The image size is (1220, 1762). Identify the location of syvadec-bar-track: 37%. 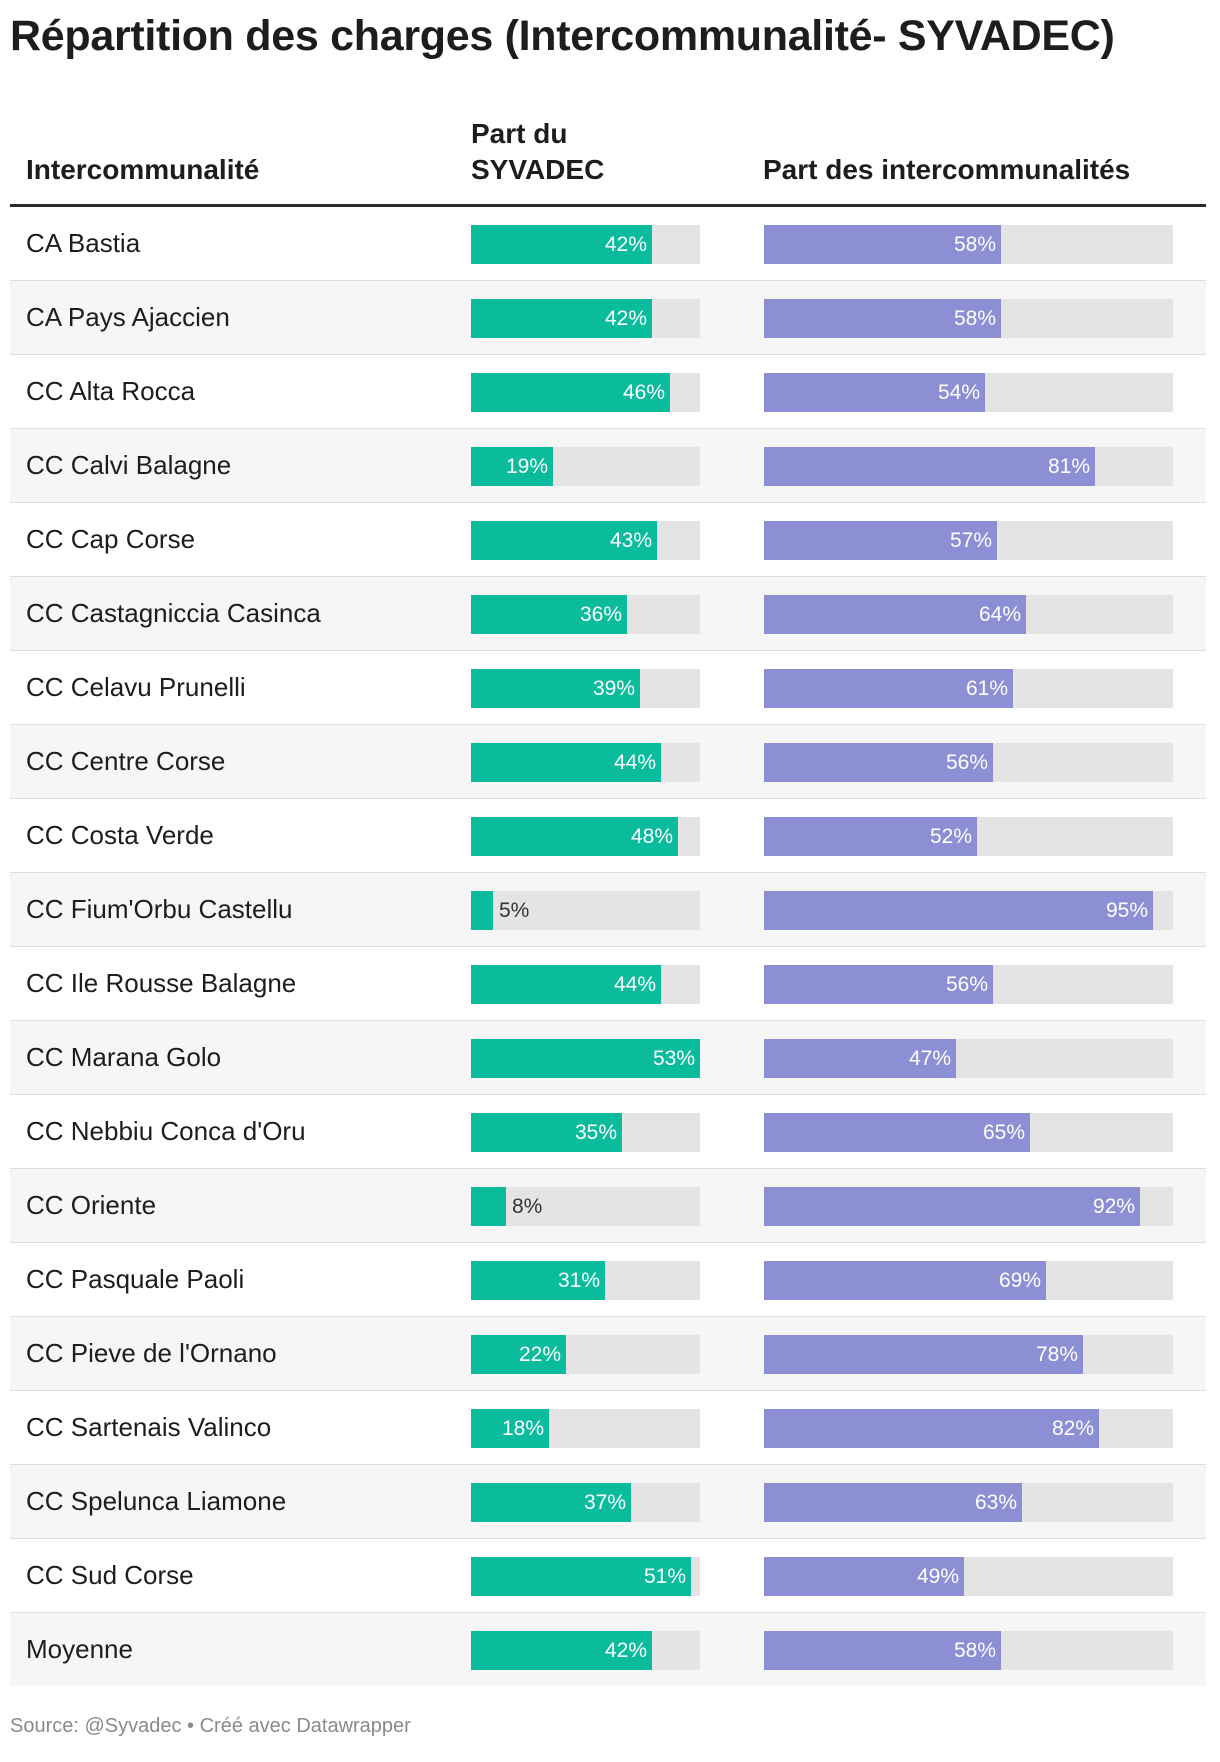
(585, 1502).